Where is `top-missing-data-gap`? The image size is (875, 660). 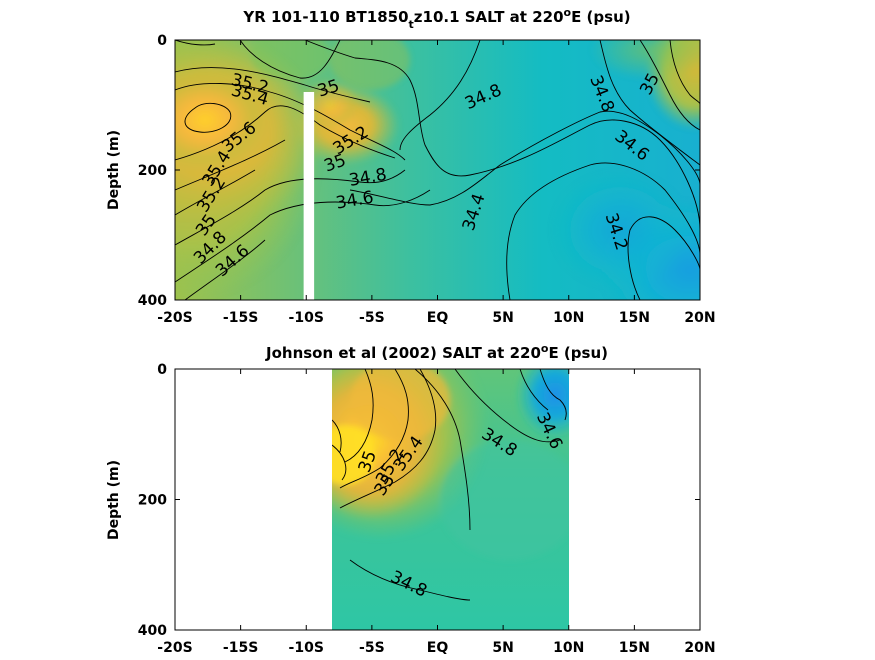 top-missing-data-gap is located at coordinates (309, 196).